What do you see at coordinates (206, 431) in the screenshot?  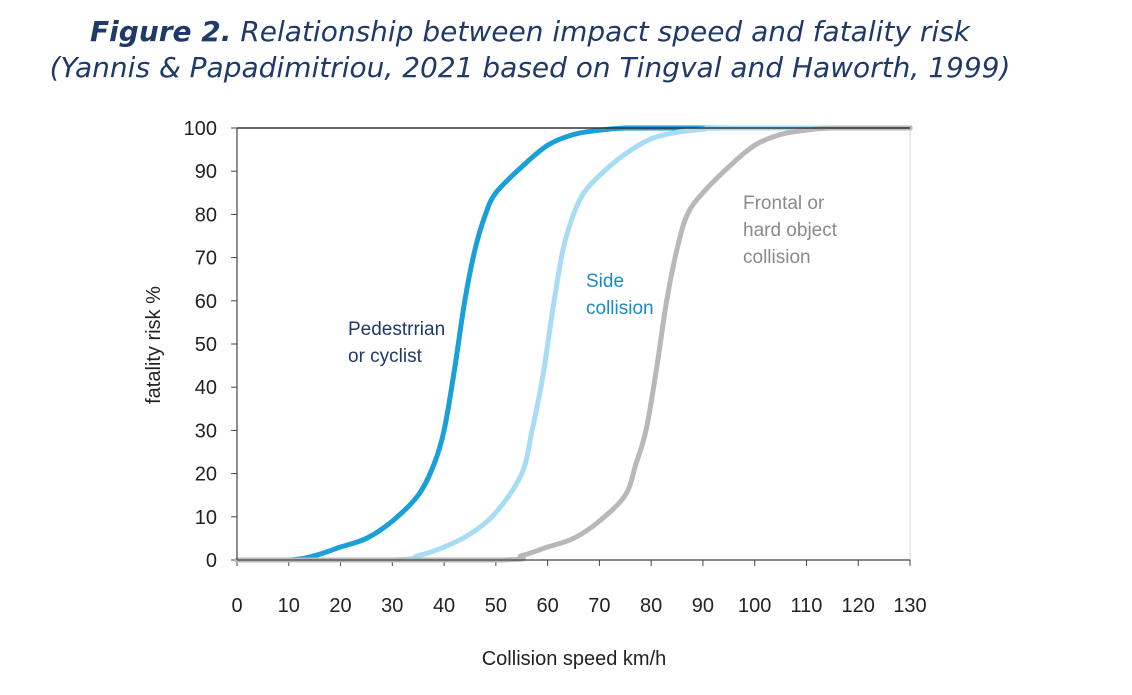 I see `y-tick-label: 30` at bounding box center [206, 431].